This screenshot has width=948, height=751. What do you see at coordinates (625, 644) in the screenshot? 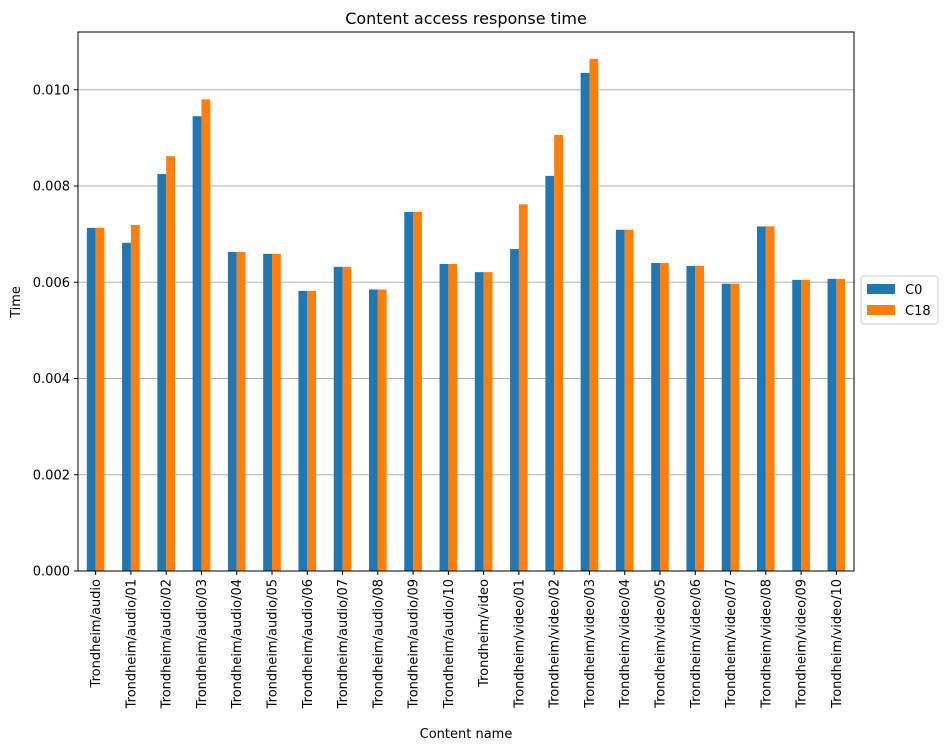
I see `x-tick-label: Trondheim/video/04` at bounding box center [625, 644].